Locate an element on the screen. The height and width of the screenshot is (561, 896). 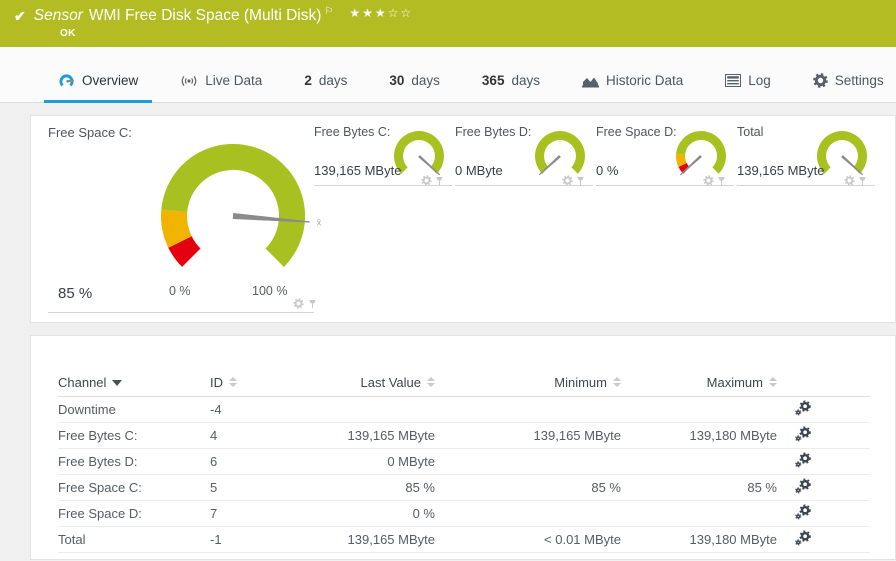
last-cell is located at coordinates (368, 409).